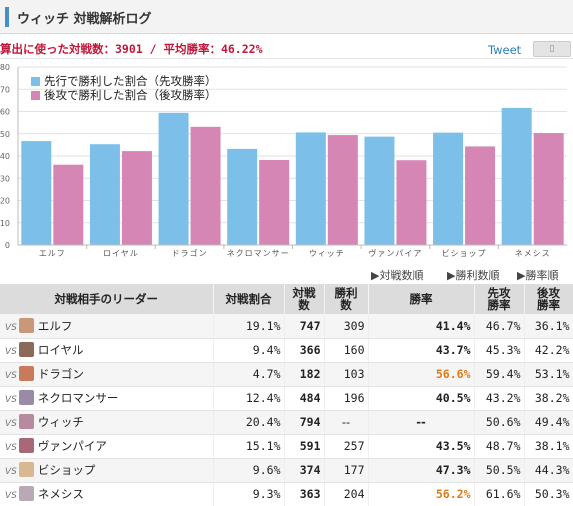 This screenshot has height=506, width=573. What do you see at coordinates (346, 398) in the screenshot?
I see `cell-wins: 196` at bounding box center [346, 398].